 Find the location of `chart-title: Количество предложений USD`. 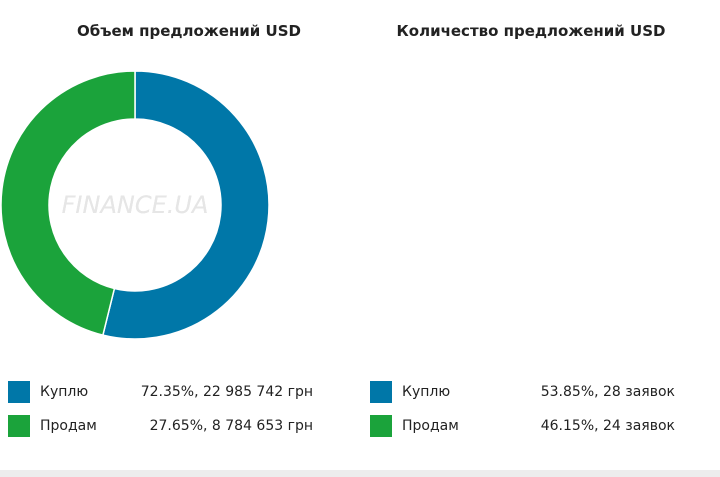

chart-title: Количество предложений USD is located at coordinates (531, 31).